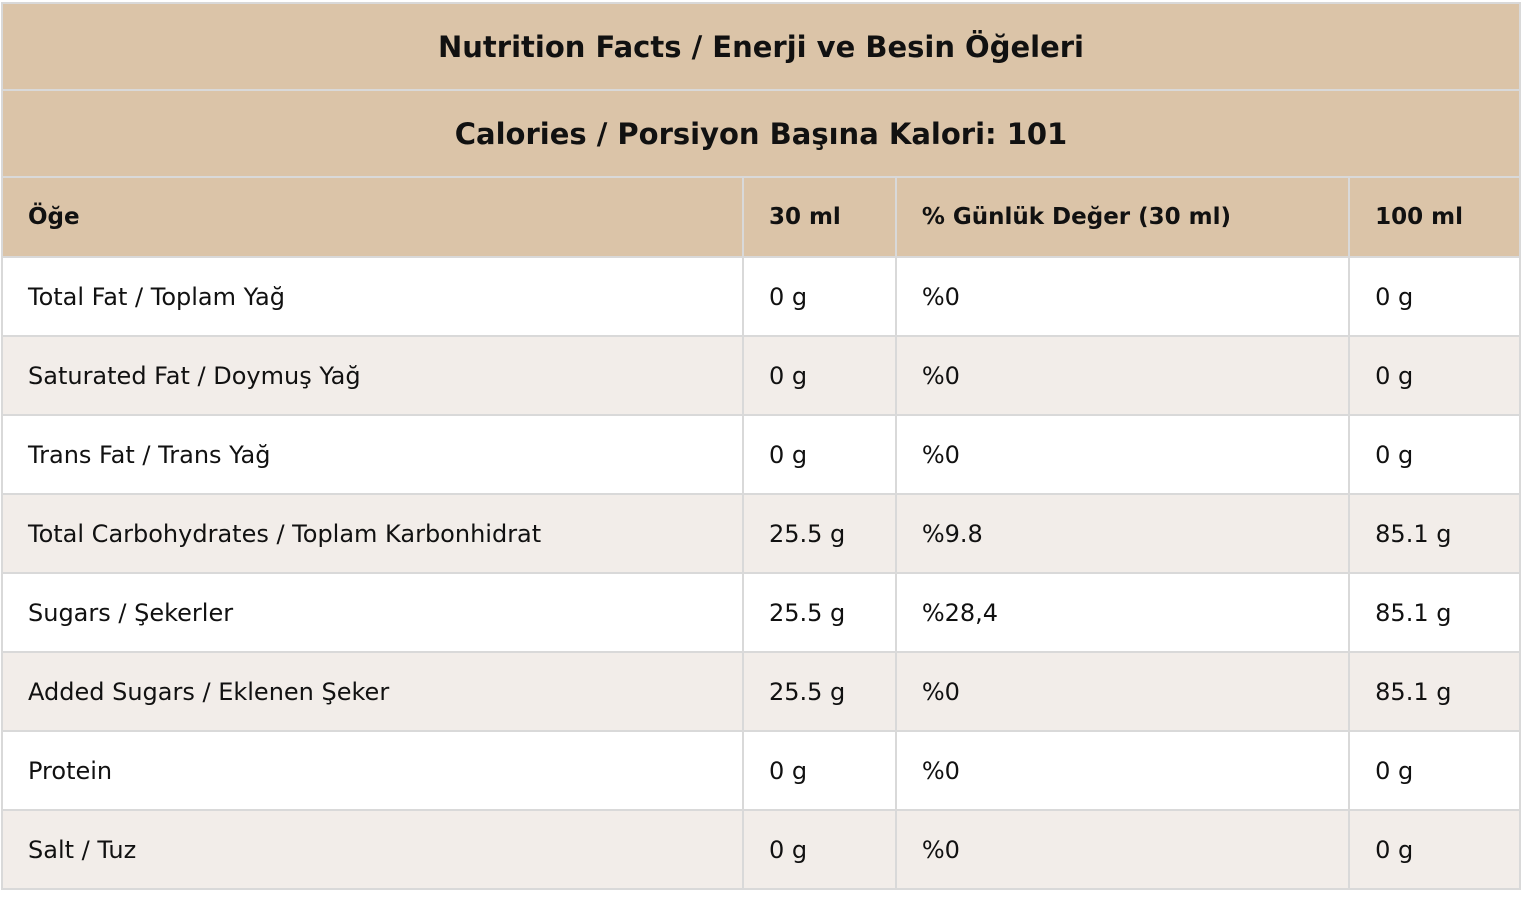 Image resolution: width=1526 pixels, height=914 pixels. I want to click on header-row: Öğe 30 ml% Günlük Değer (30 ml) 100 ml, so click(761, 217).